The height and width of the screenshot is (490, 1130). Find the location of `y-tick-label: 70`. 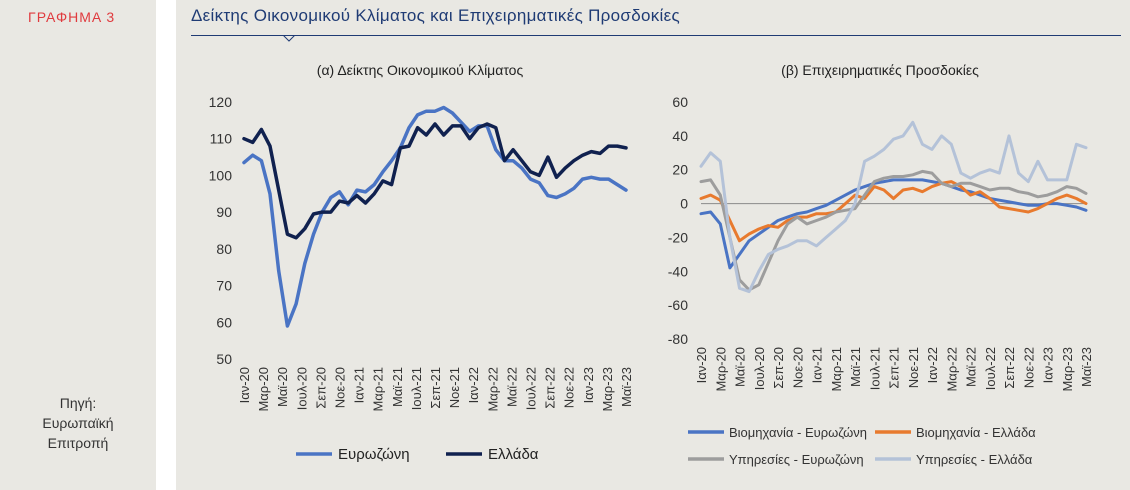

y-tick-label: 70 is located at coordinates (224, 286).